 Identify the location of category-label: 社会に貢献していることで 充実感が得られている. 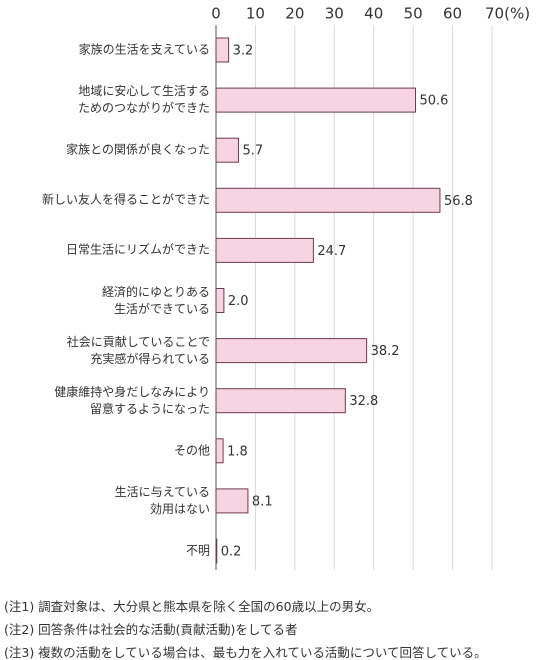
(138, 350).